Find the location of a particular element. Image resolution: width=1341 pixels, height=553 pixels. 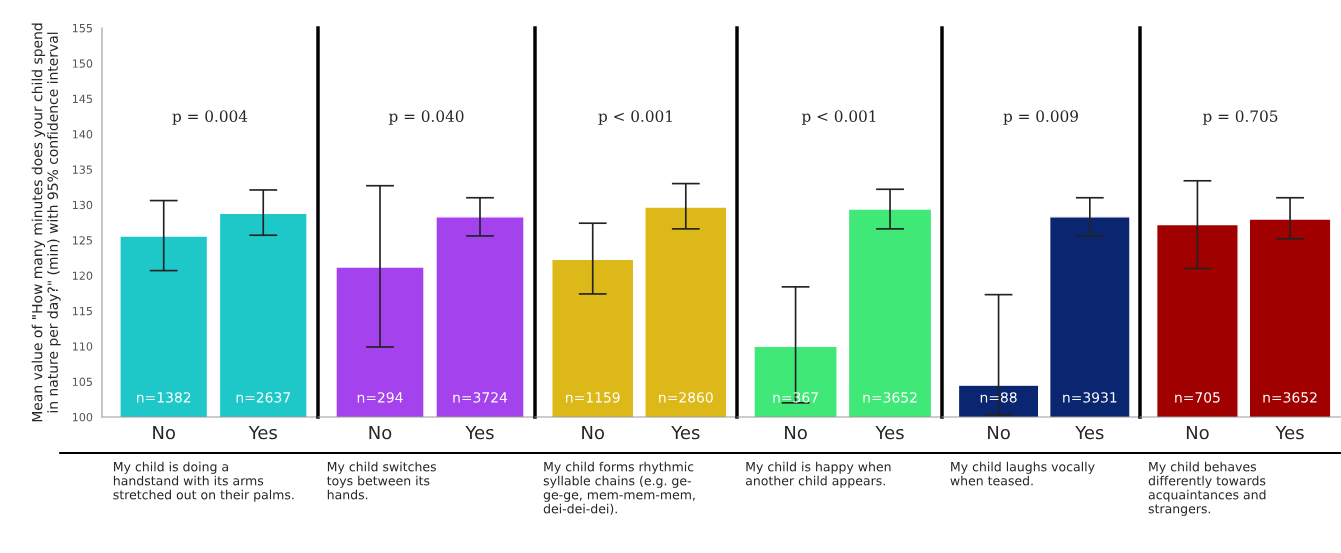

annotation: n=2860 is located at coordinates (686, 397).